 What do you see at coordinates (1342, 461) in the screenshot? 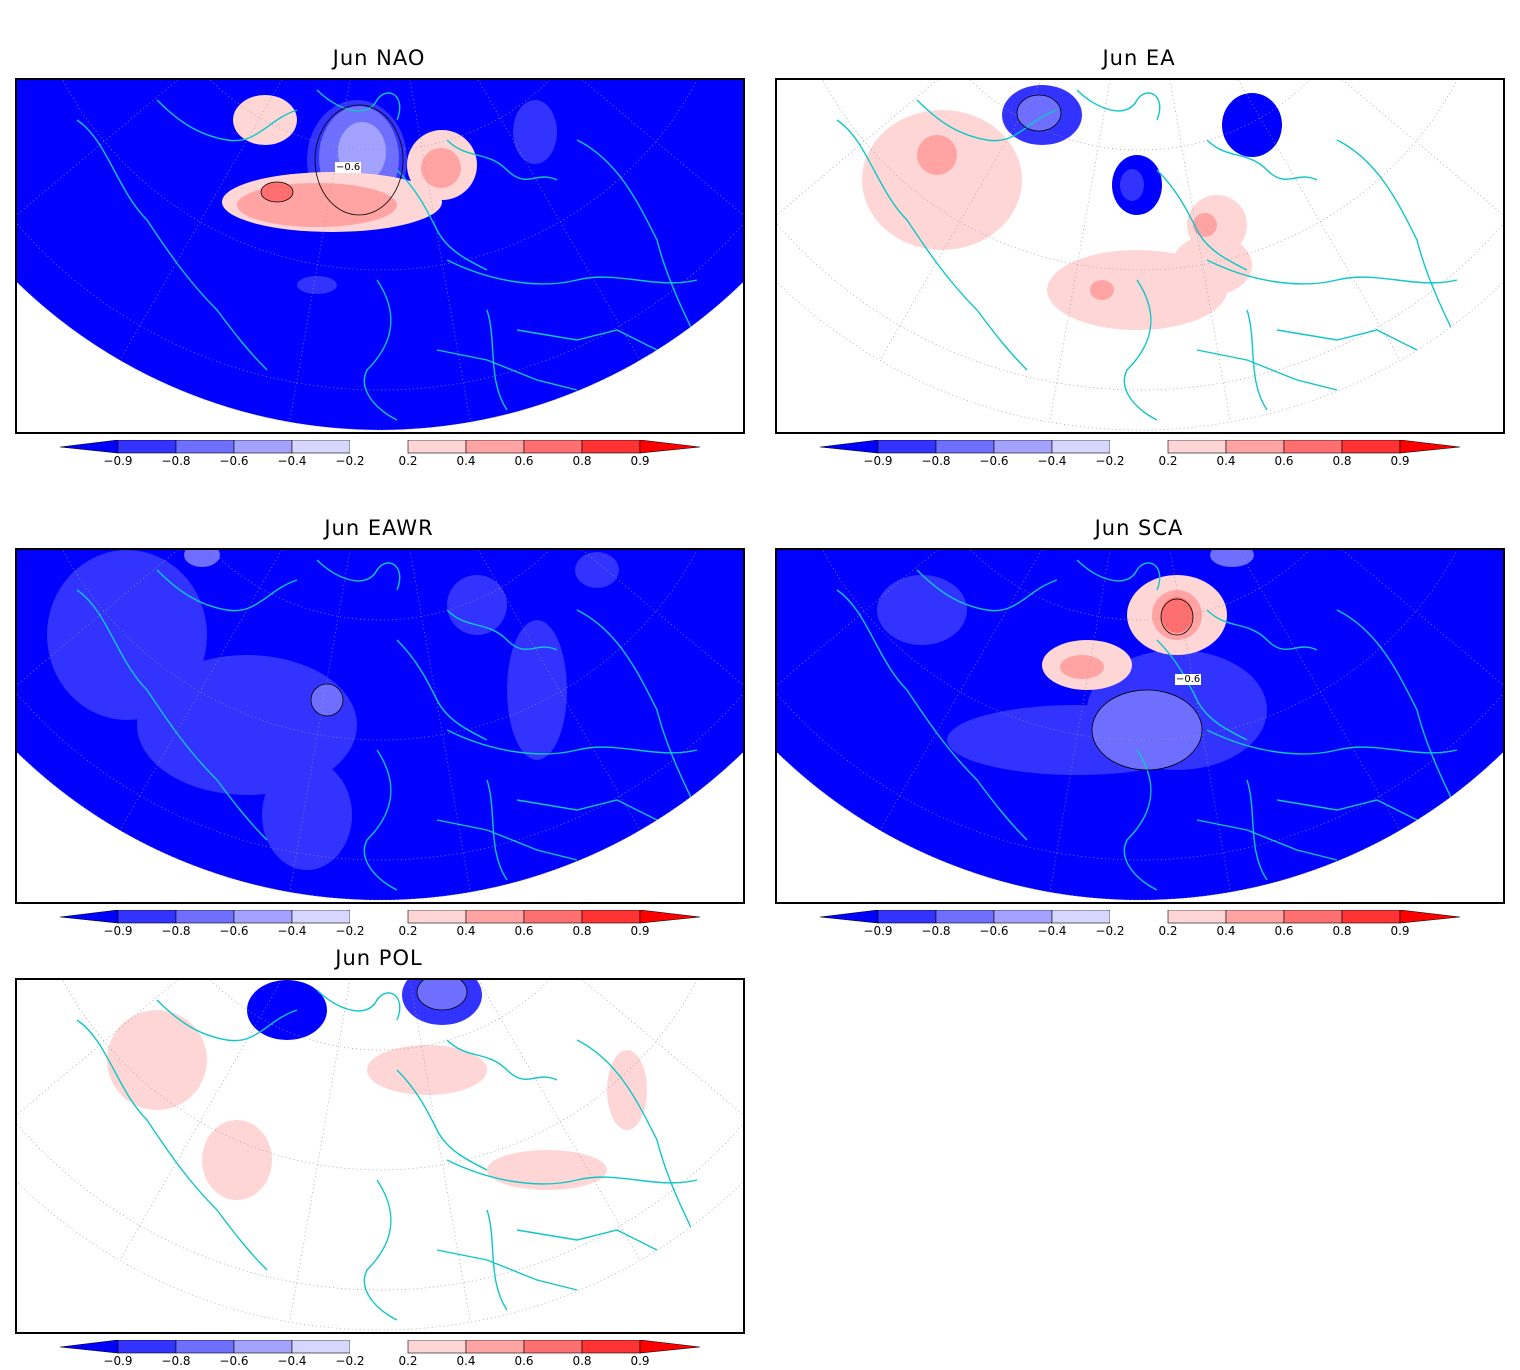
I see `colorbar-tick-label: 0.8` at bounding box center [1342, 461].